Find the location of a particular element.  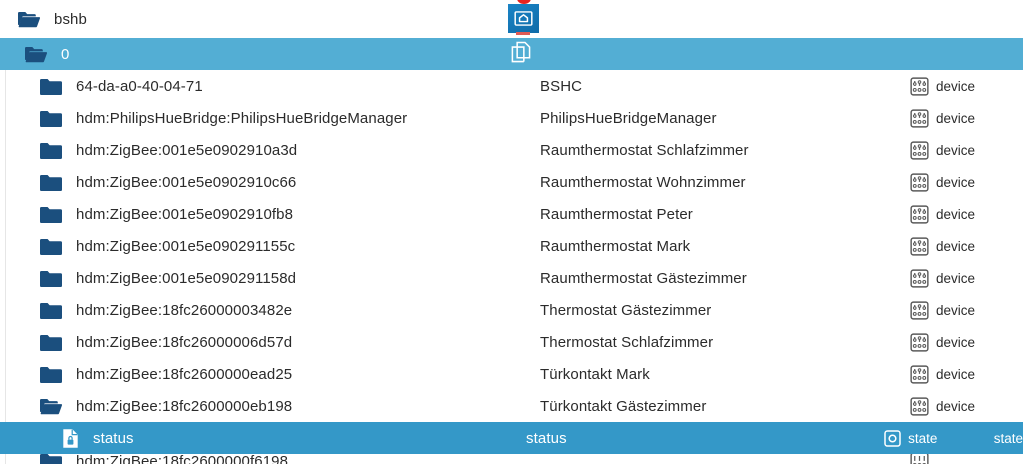

device-name-cell: hdm:ZigBee:18fc26000003482e is located at coordinates (260, 310).